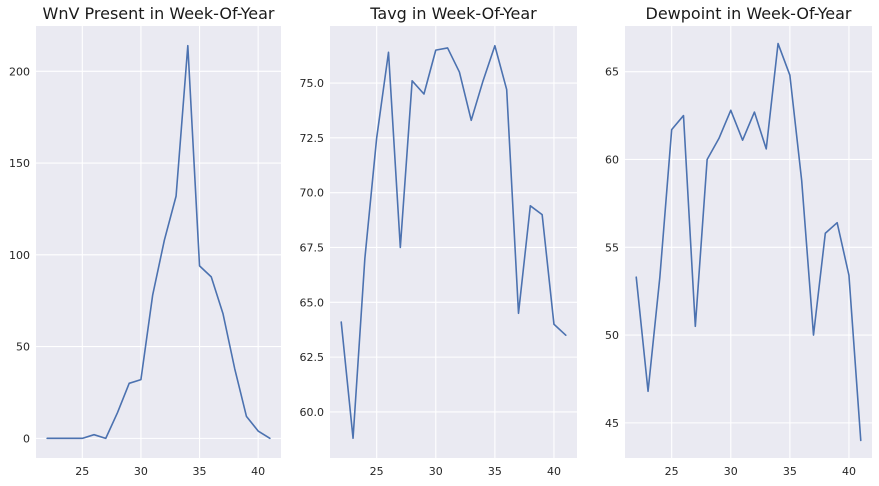 This screenshot has height=486, width=879. I want to click on y-tick-label: 62.5, so click(312, 357).